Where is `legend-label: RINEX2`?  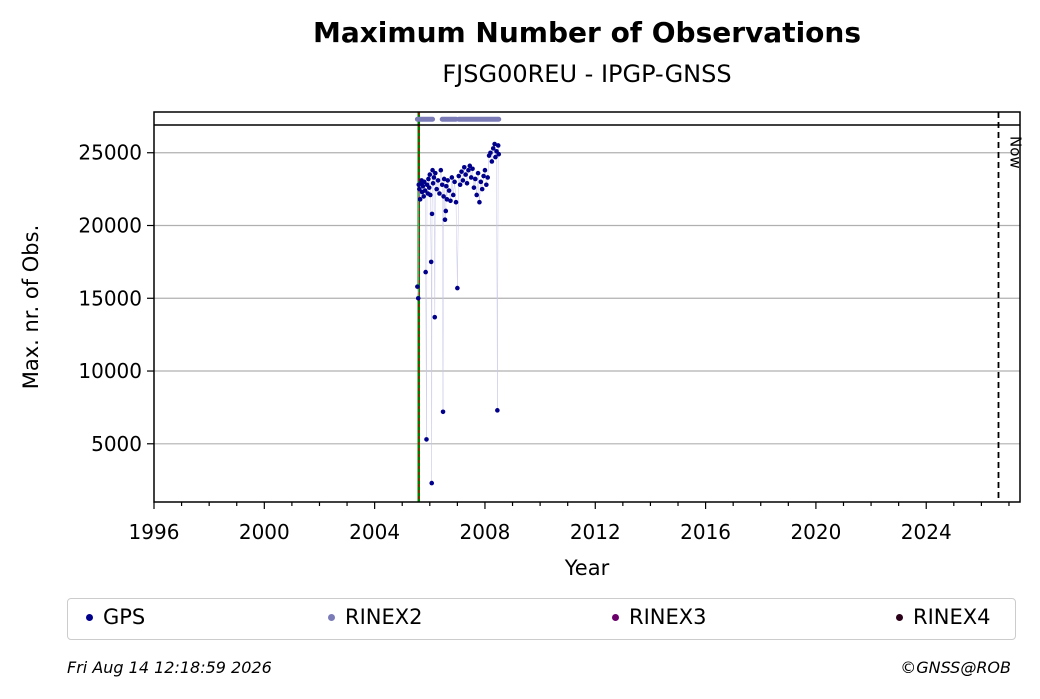
legend-label: RINEX2 is located at coordinates (384, 617).